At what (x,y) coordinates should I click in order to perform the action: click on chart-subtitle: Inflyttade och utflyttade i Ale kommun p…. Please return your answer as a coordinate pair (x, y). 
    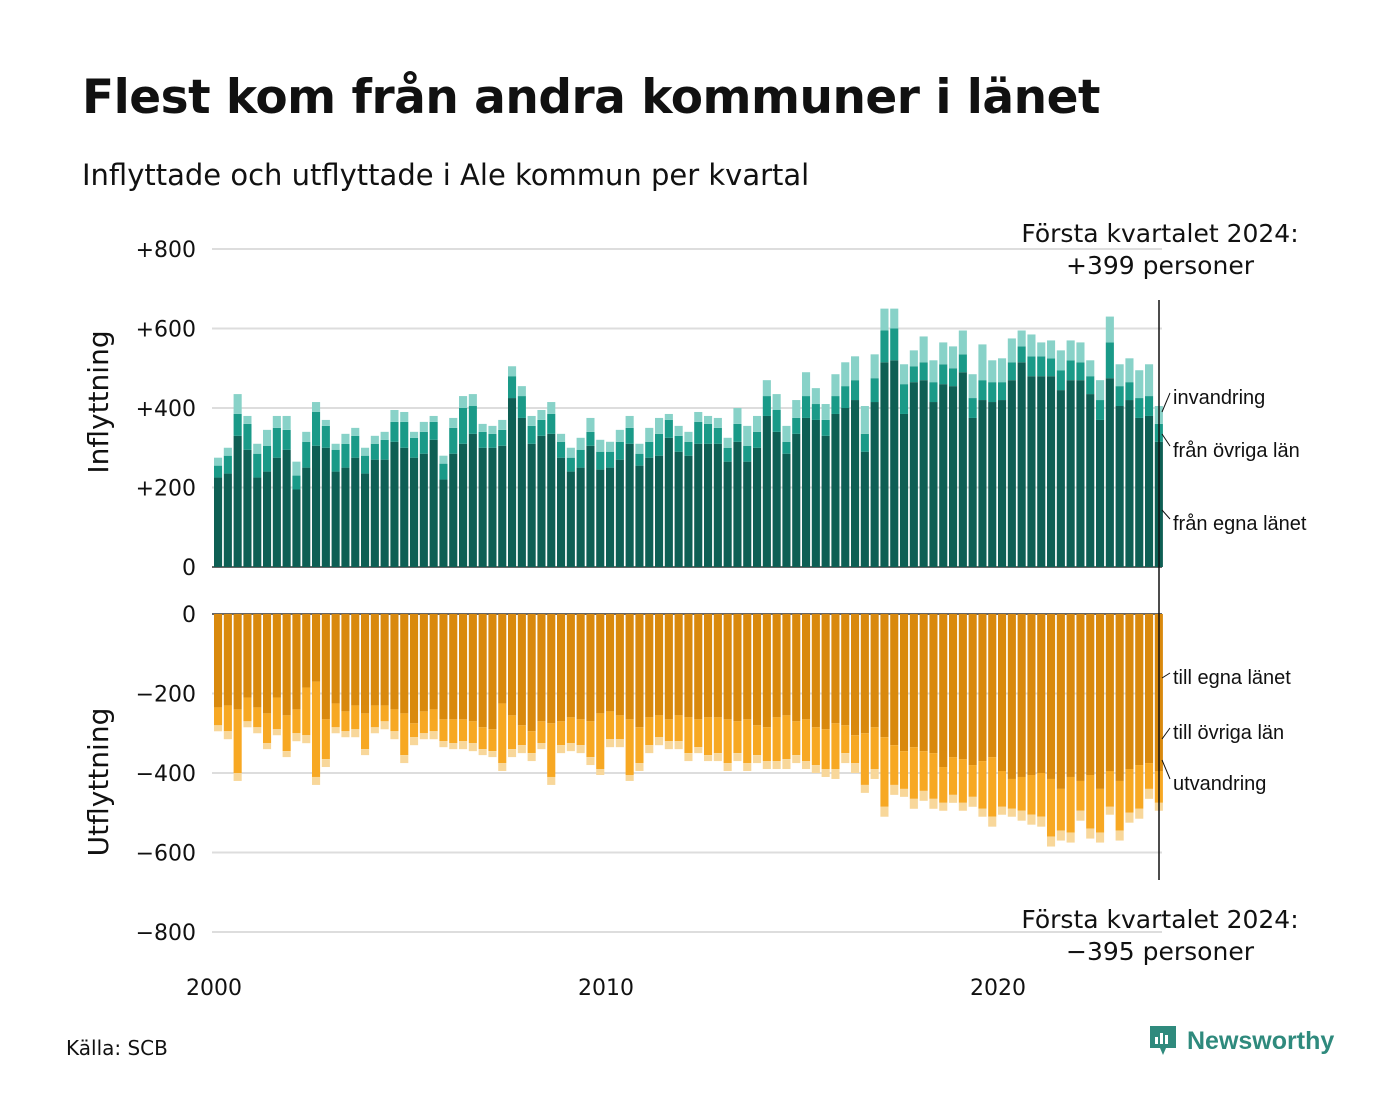
    Looking at the image, I should click on (446, 175).